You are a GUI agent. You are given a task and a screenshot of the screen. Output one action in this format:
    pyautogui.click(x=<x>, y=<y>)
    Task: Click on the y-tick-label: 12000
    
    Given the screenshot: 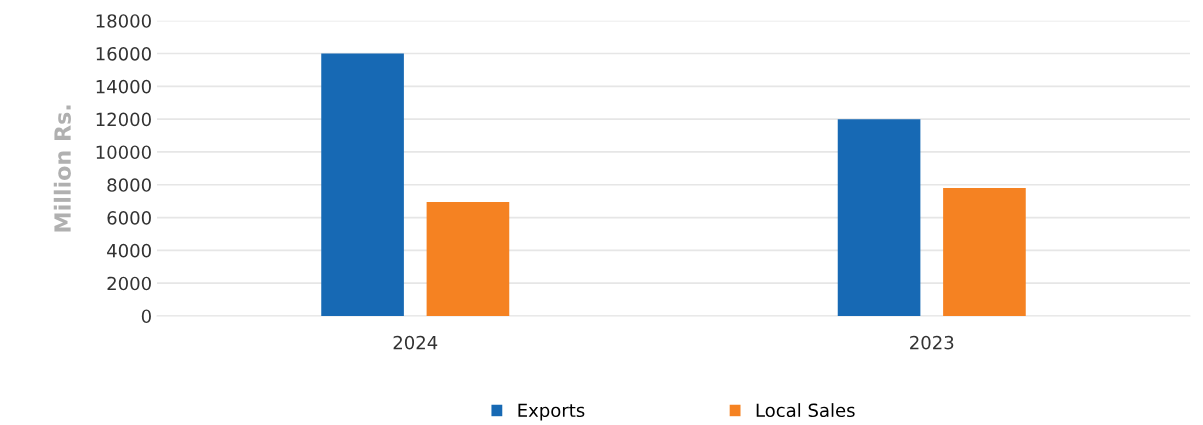 What is the action you would take?
    pyautogui.click(x=123, y=119)
    